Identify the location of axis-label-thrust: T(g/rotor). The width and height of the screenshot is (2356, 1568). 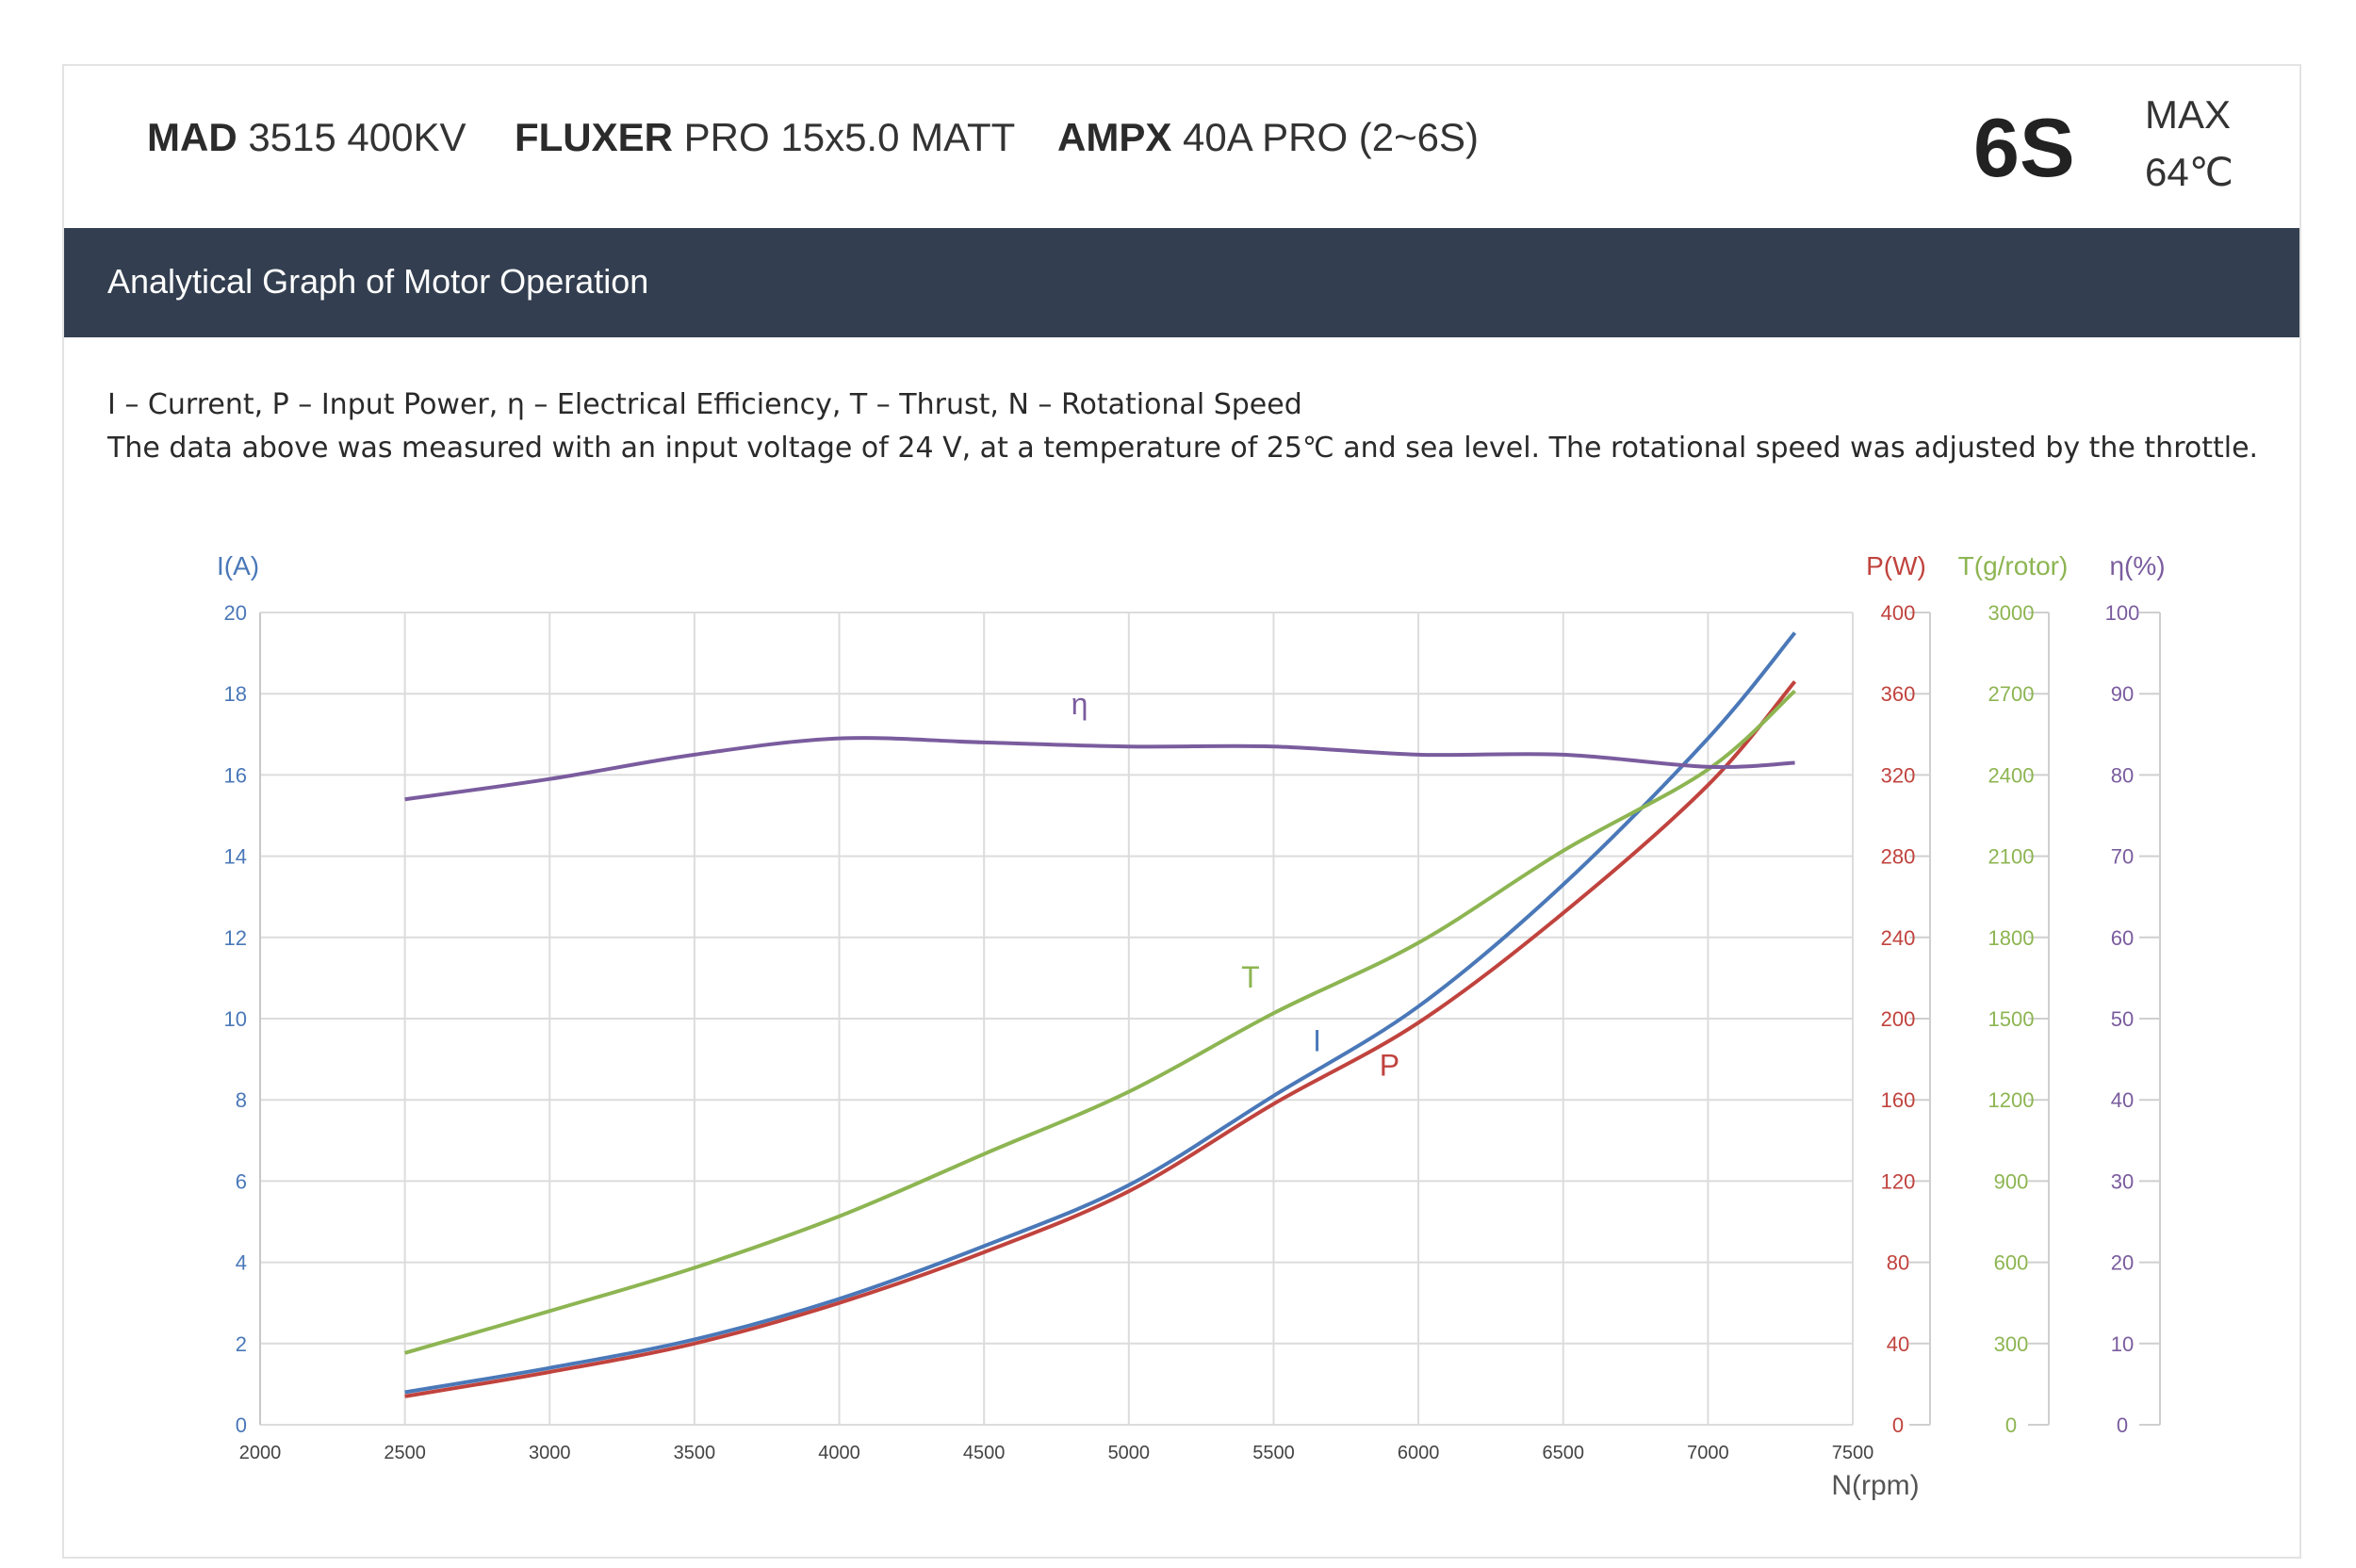
(2013, 566).